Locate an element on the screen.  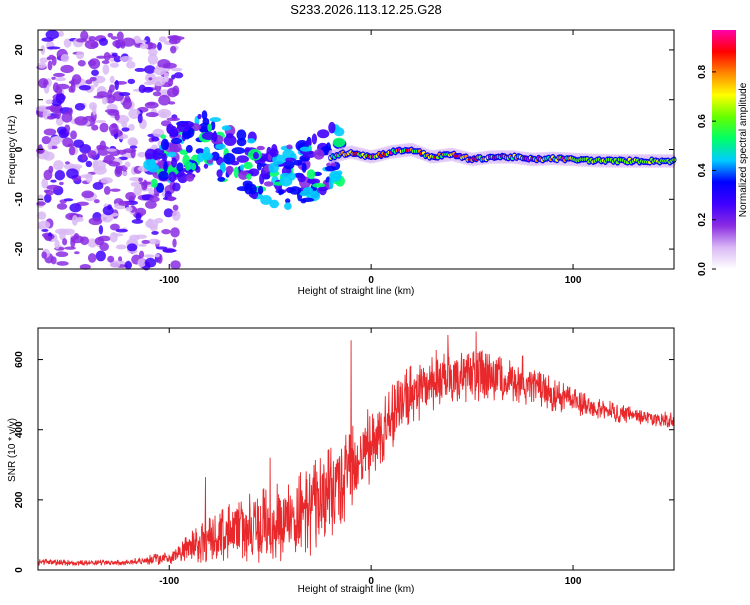
y-tick-label: 0 is located at coordinates (19, 149).